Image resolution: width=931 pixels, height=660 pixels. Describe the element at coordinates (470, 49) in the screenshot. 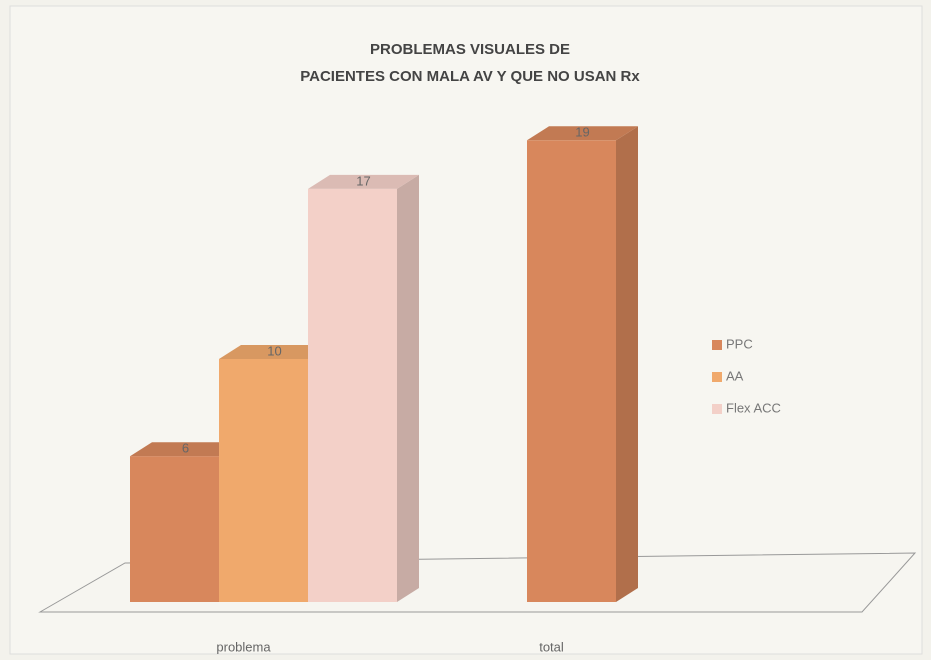

I see `chart-title: PROBLEMAS VISUALES DE` at that location.